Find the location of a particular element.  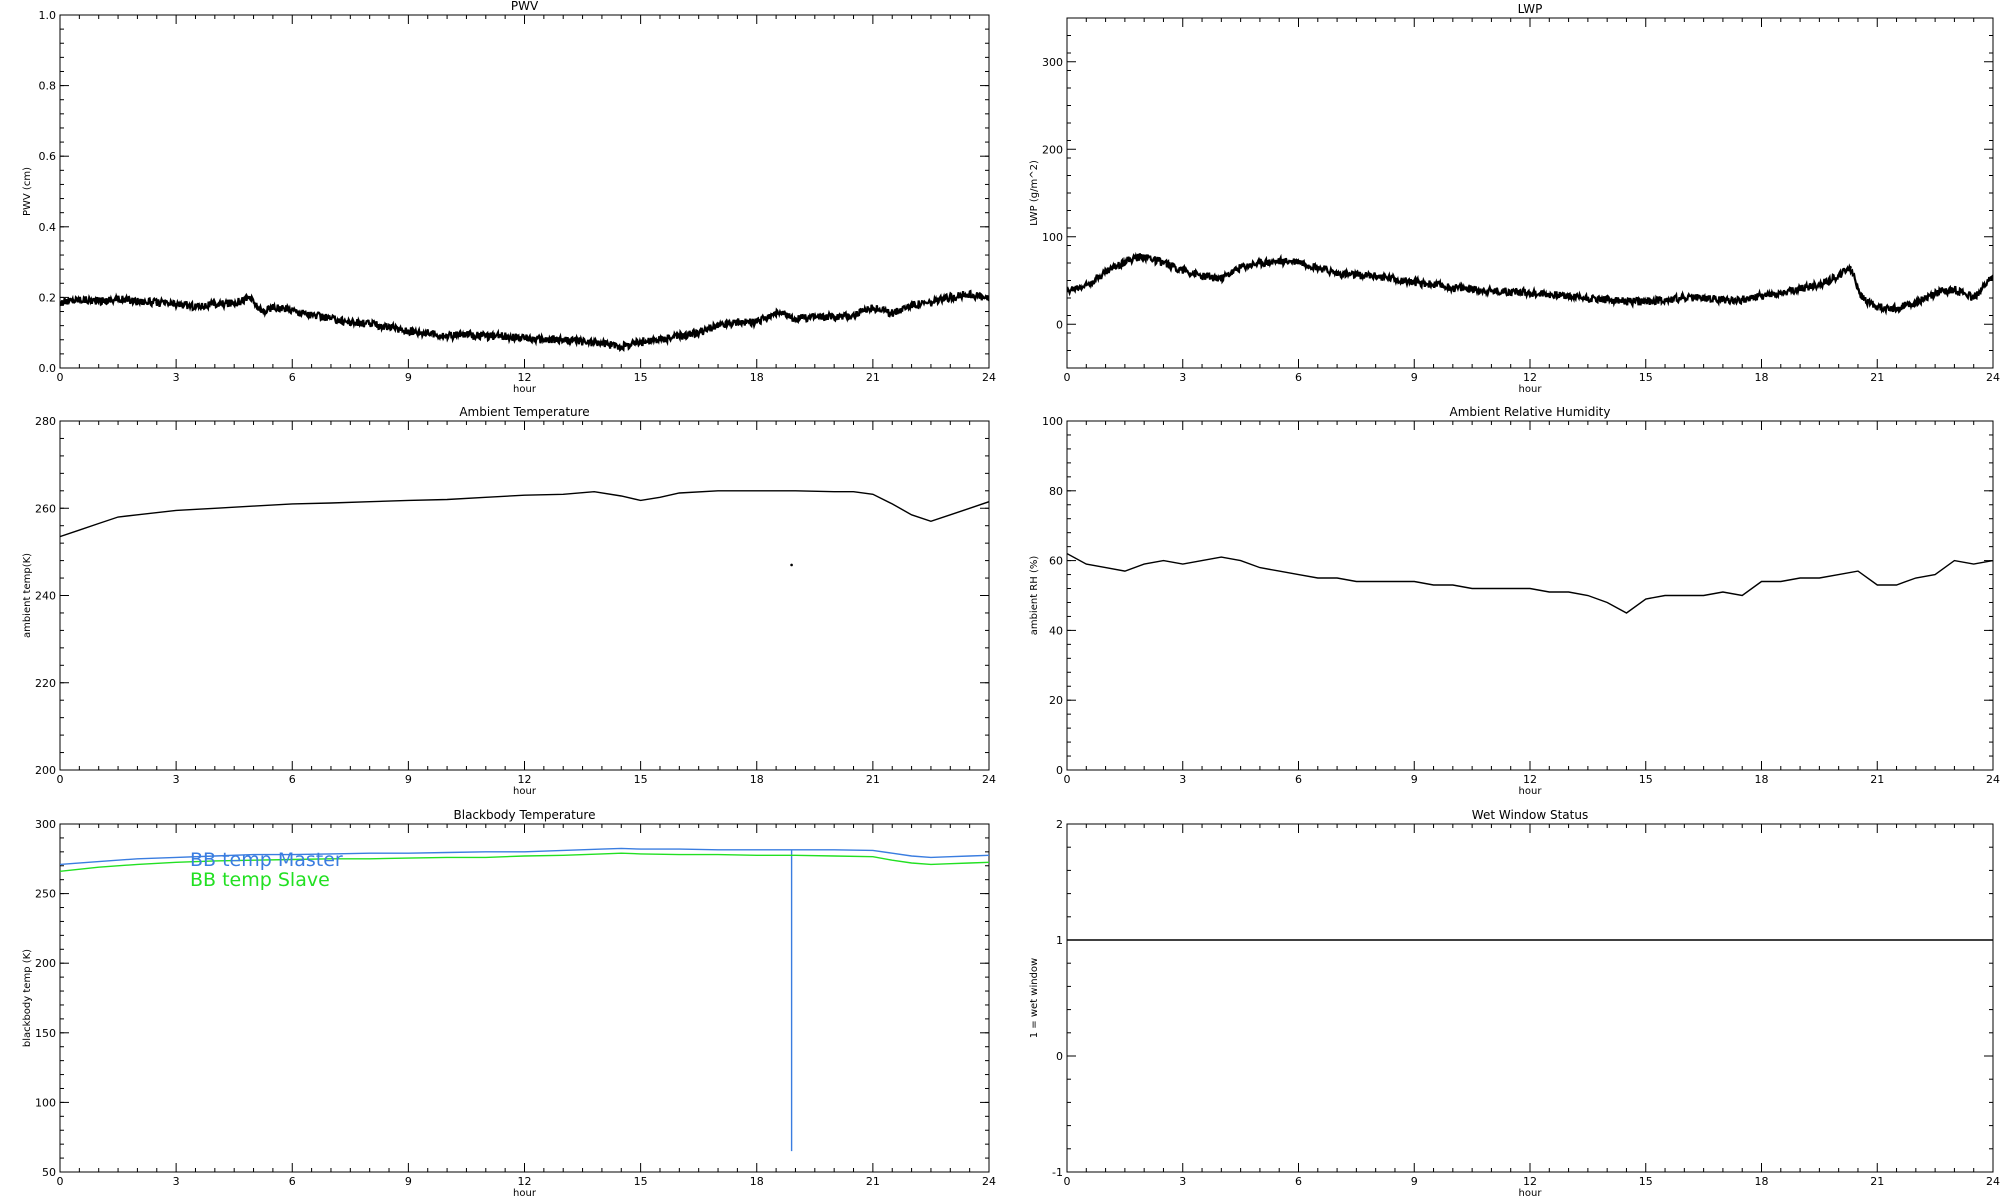

y-axis-label: ambient RH (%) is located at coordinates (1034, 596).